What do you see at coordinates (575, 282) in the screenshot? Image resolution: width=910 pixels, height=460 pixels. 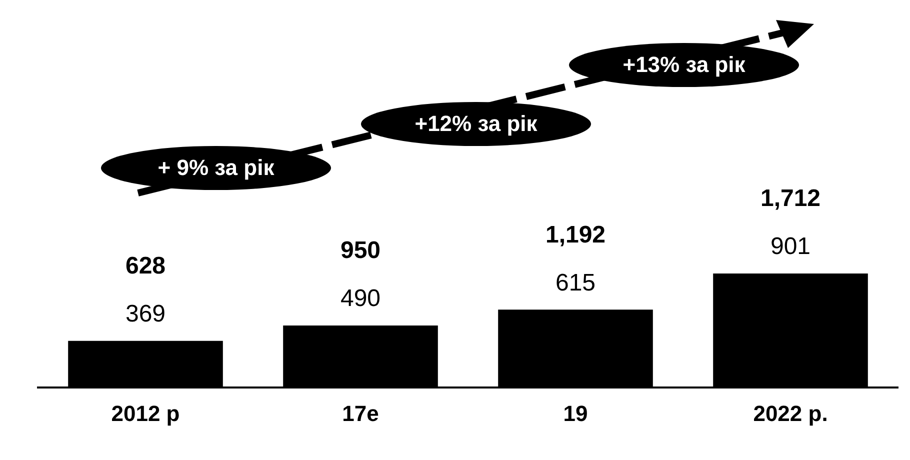 I see `data-label: 615` at bounding box center [575, 282].